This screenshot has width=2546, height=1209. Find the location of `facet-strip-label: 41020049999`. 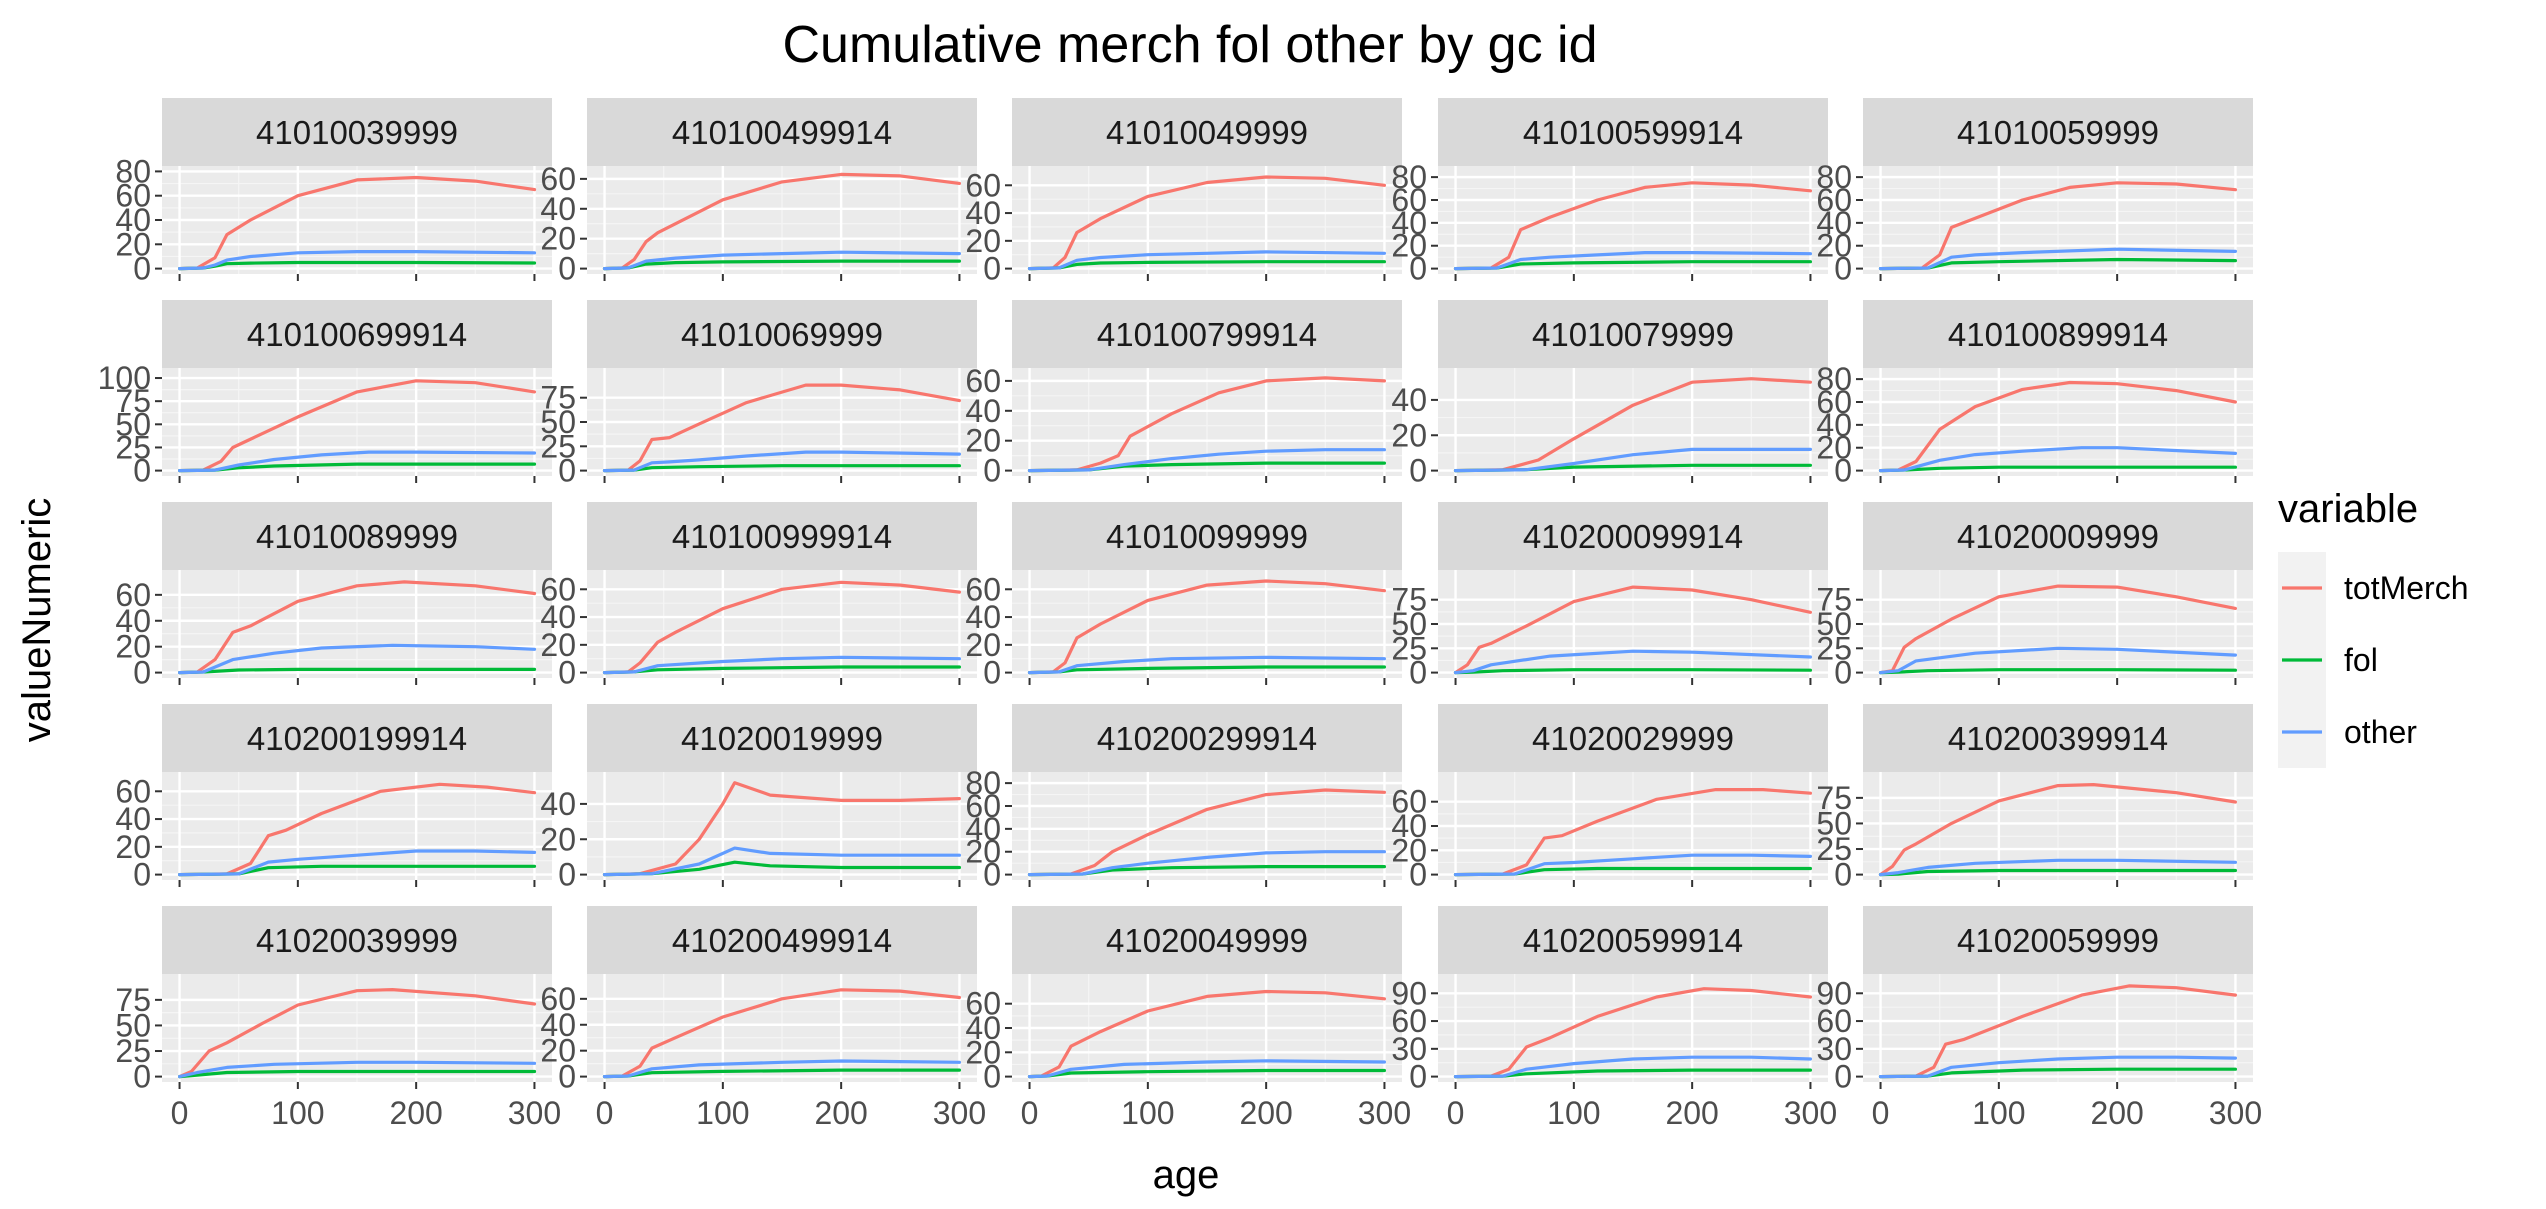

facet-strip-label: 41020049999 is located at coordinates (1207, 940).